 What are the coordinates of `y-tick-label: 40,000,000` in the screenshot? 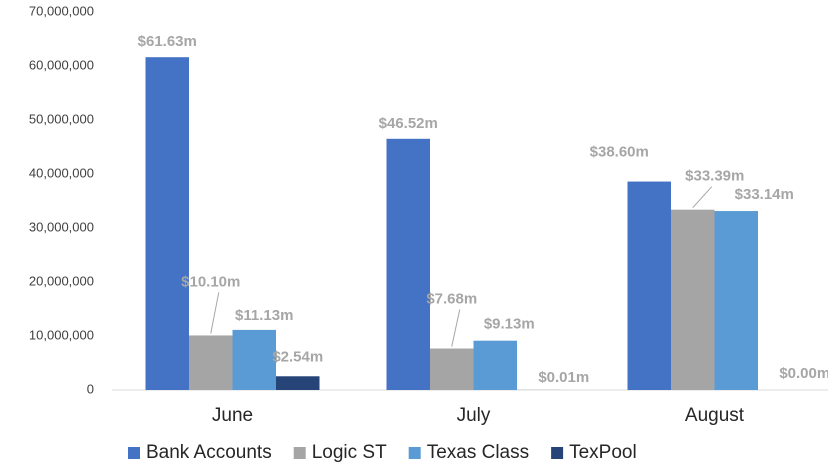 It's located at (61, 172).